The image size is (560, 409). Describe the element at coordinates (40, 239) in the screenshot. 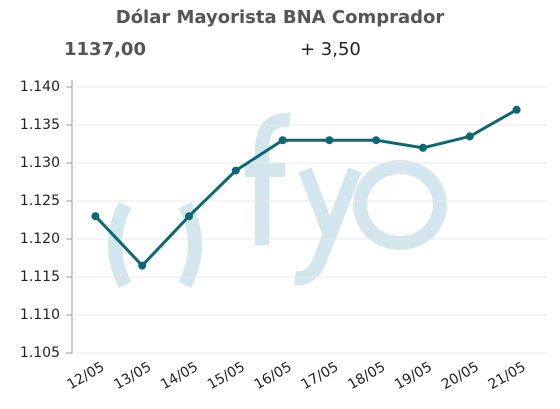

I see `y-tick-label: 1.120` at that location.